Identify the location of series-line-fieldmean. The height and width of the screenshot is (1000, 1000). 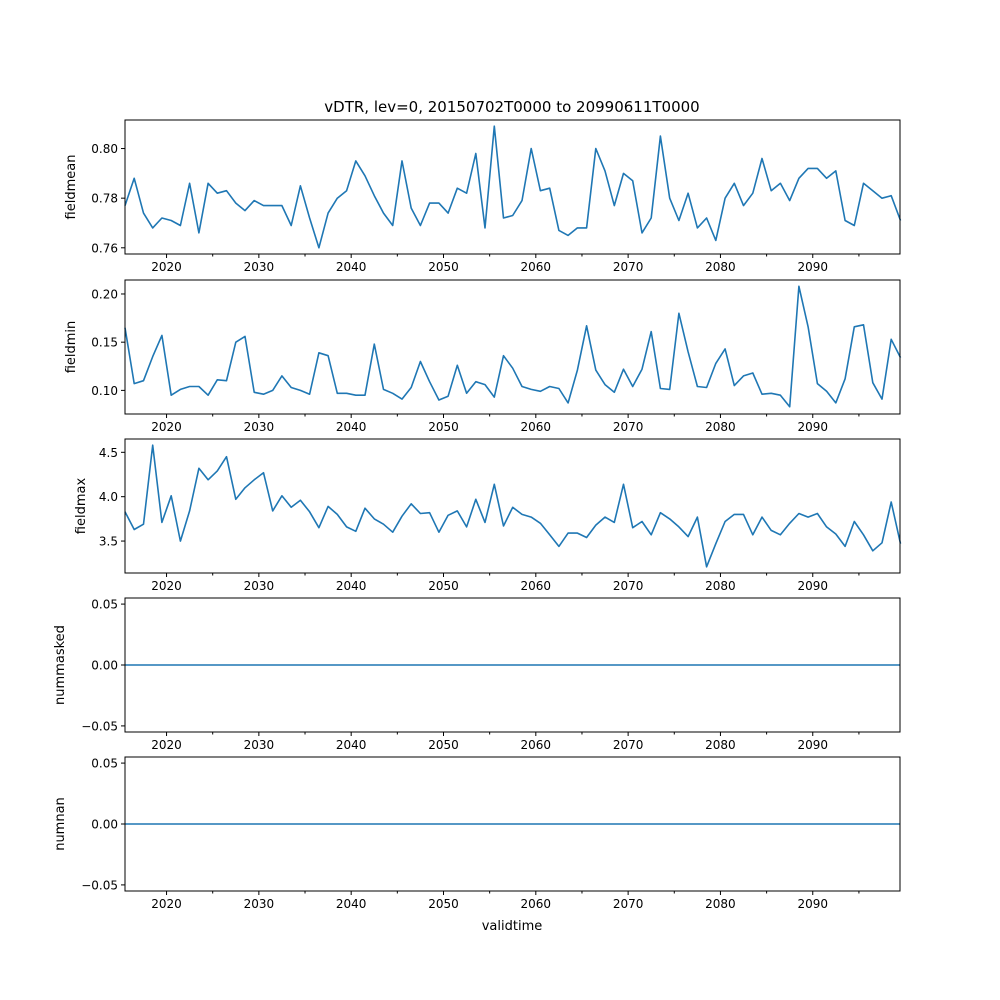
(513, 187).